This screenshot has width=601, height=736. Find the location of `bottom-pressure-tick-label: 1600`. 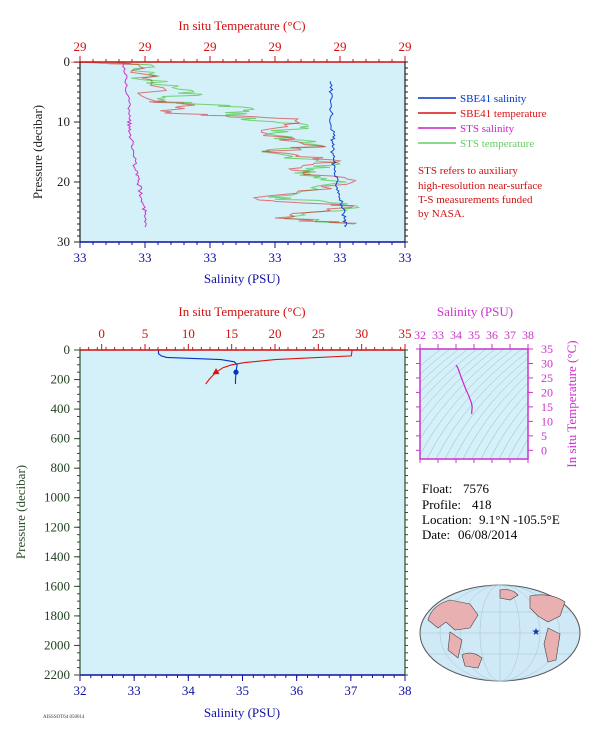

bottom-pressure-tick-label: 1600 is located at coordinates (57, 585).